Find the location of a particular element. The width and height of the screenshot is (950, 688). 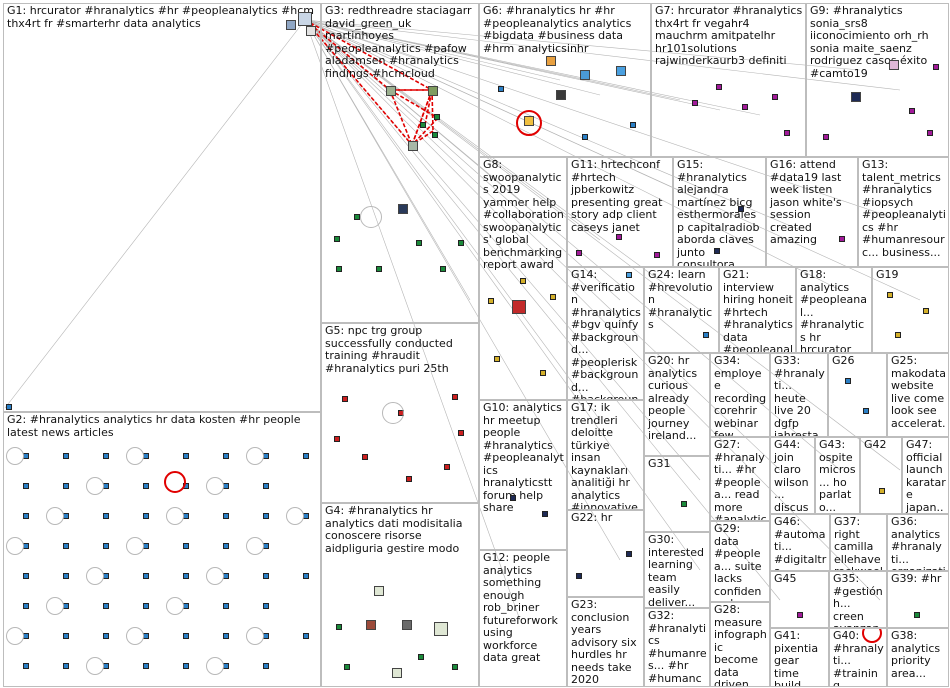

hub-node-hrcurator is located at coordinates (305, 19).